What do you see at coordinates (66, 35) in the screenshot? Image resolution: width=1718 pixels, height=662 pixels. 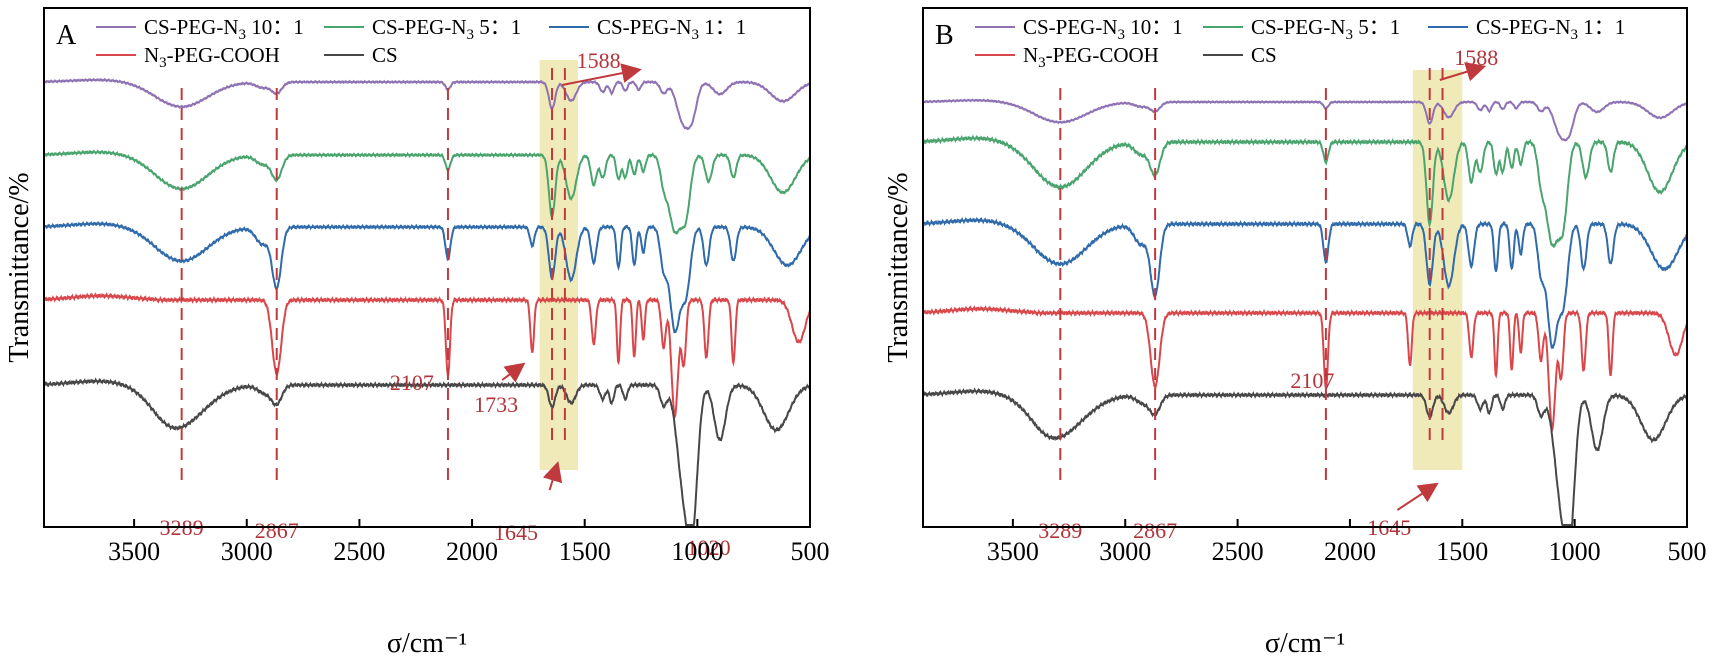 I see `panel-label: A` at bounding box center [66, 35].